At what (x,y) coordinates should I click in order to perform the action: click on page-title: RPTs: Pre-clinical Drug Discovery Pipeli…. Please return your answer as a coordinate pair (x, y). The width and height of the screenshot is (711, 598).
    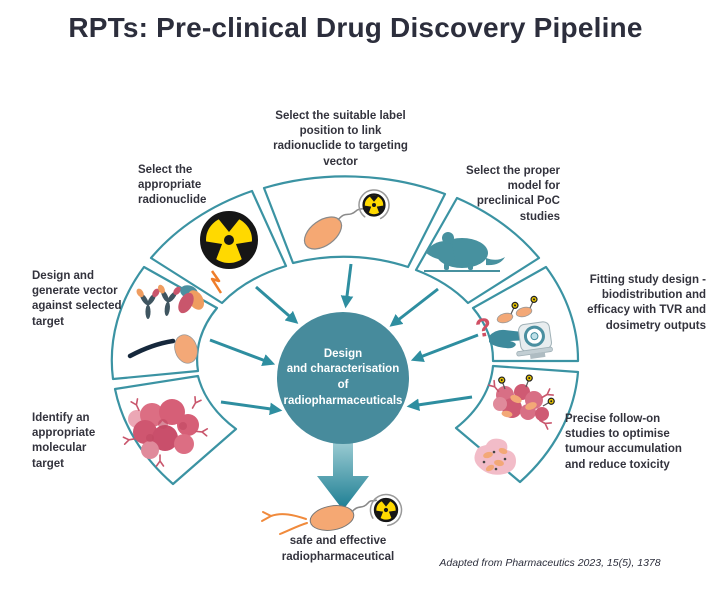
    Looking at the image, I should click on (355, 27).